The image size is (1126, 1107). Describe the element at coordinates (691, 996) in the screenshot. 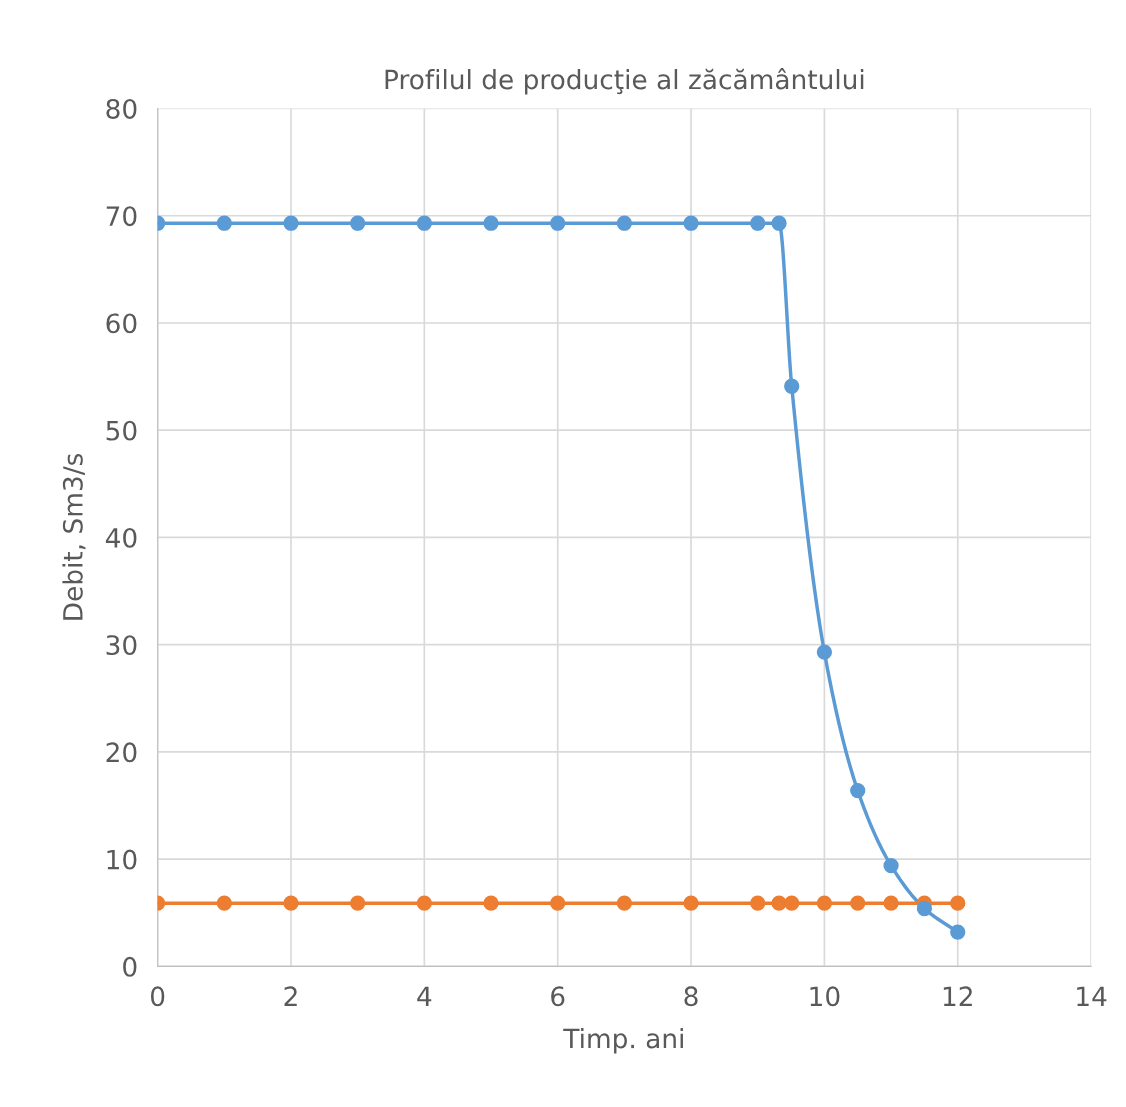

I see `x-tick-label: 8` at that location.